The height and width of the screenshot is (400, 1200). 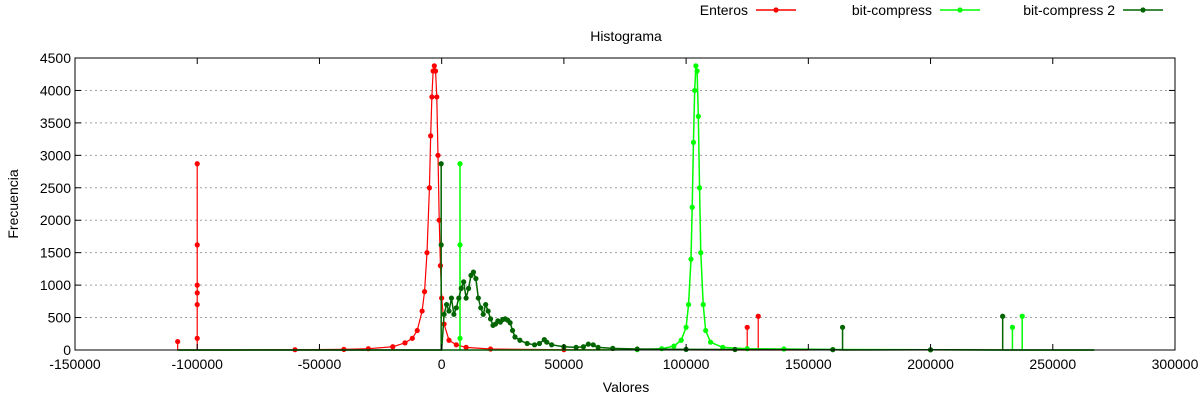 I want to click on x-tick-label: 50000, so click(x=563, y=364).